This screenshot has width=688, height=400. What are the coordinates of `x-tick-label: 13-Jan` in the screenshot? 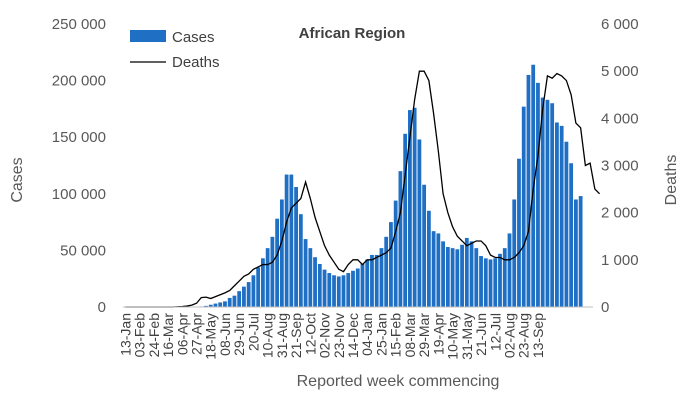 It's located at (125, 334).